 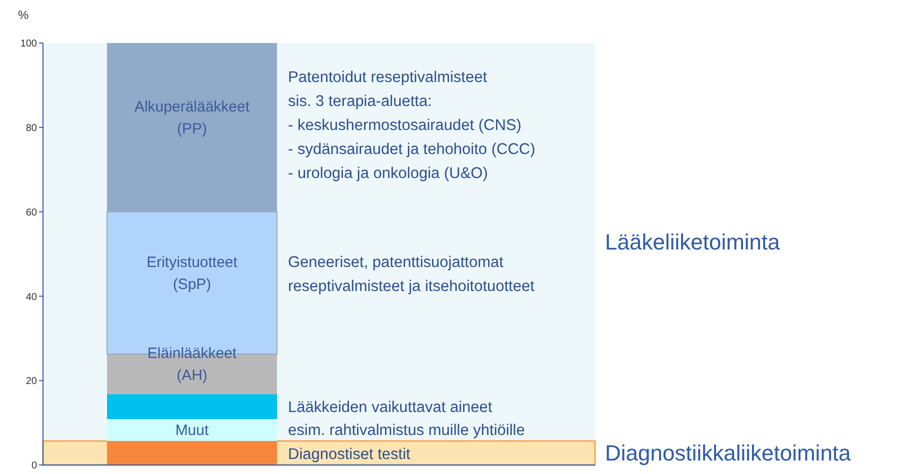 I want to click on y-tick-label: 60, so click(x=32, y=212).